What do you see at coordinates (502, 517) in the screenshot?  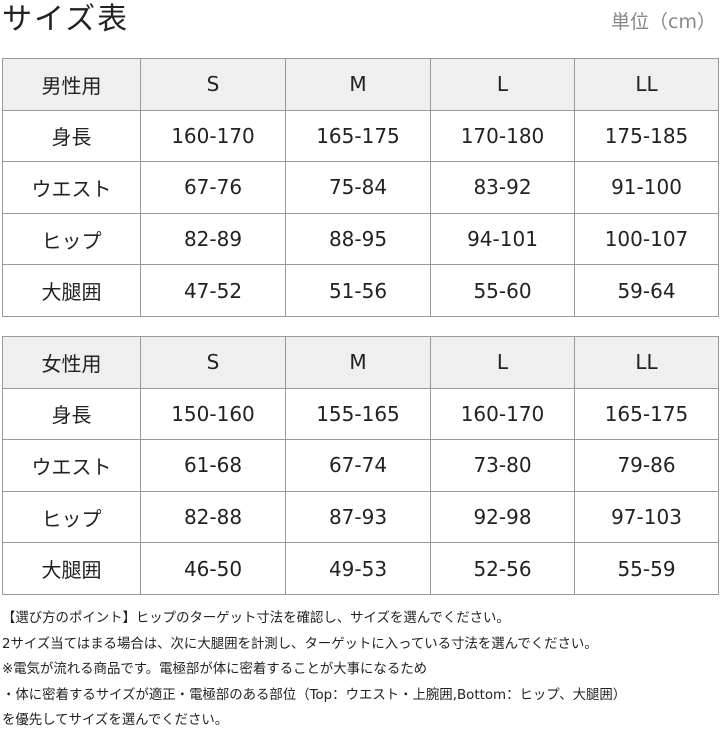 I see `table-cell: 92-98` at bounding box center [502, 517].